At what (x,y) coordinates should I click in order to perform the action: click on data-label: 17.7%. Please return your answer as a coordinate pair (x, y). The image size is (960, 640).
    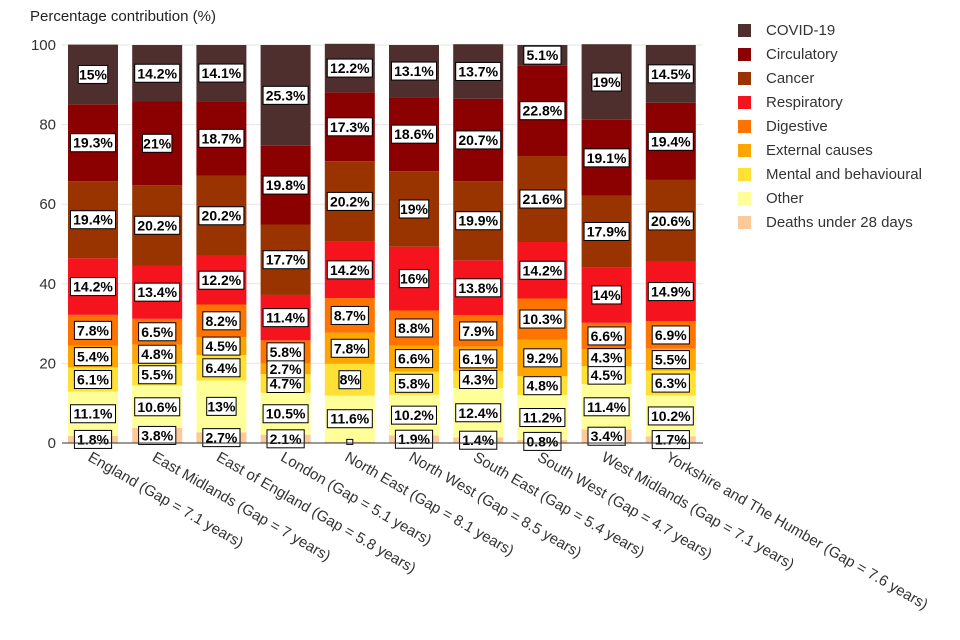
    Looking at the image, I should click on (286, 260).